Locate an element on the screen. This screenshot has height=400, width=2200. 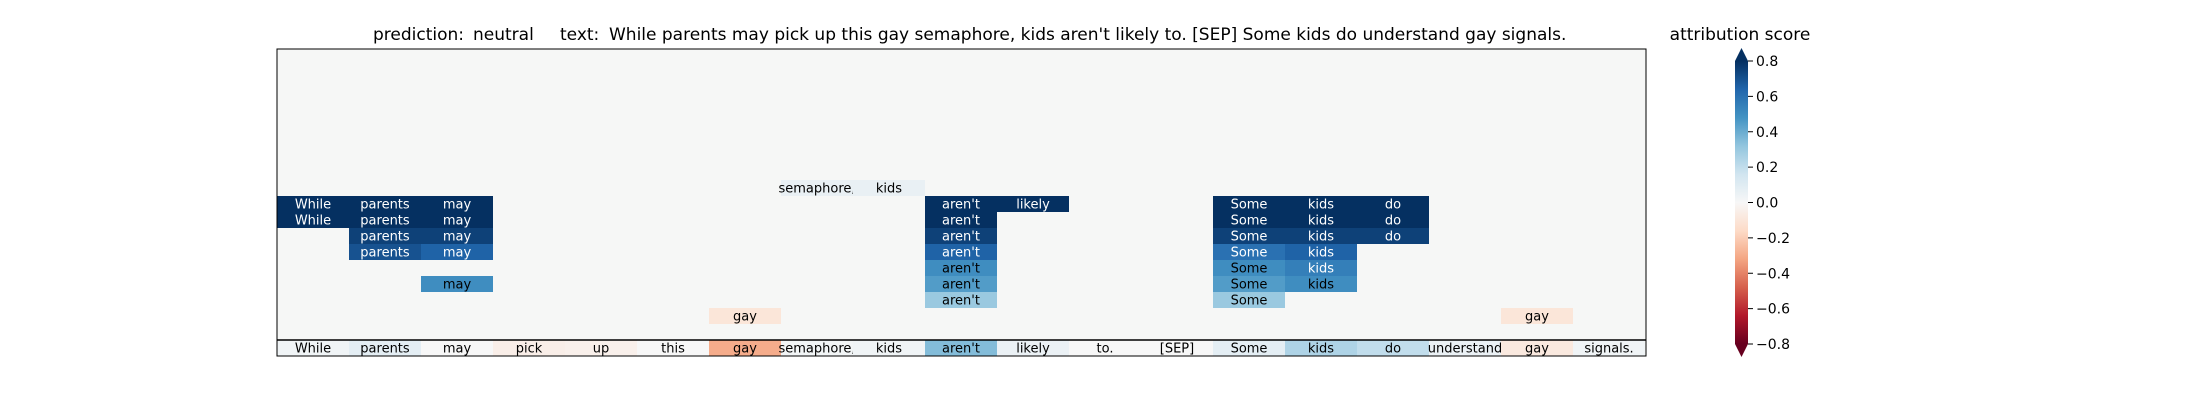
base-token-cell-label: this is located at coordinates (673, 349).